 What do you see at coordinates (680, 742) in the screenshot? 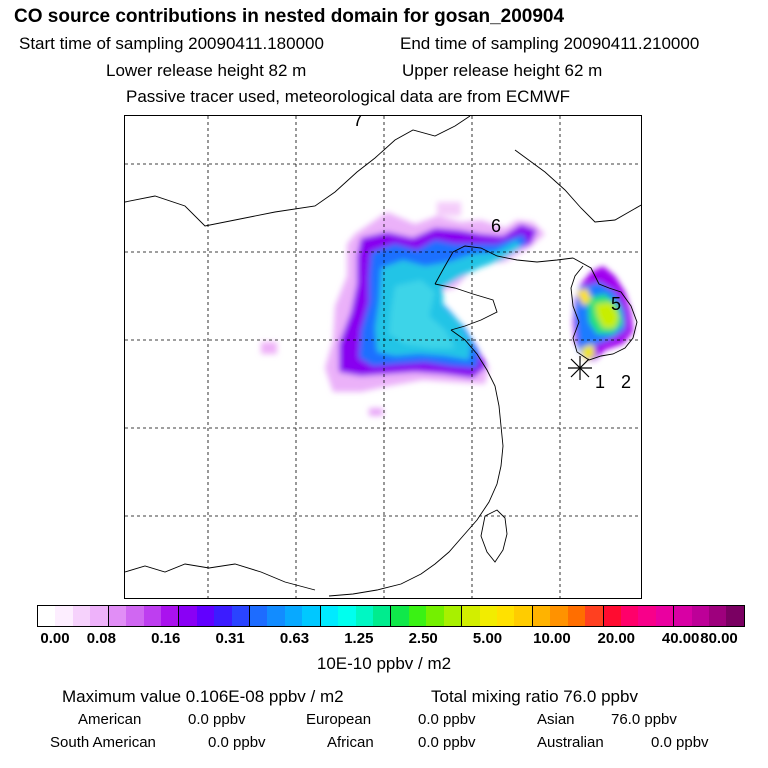
I see `australian-value: 0.0 ppbv` at bounding box center [680, 742].